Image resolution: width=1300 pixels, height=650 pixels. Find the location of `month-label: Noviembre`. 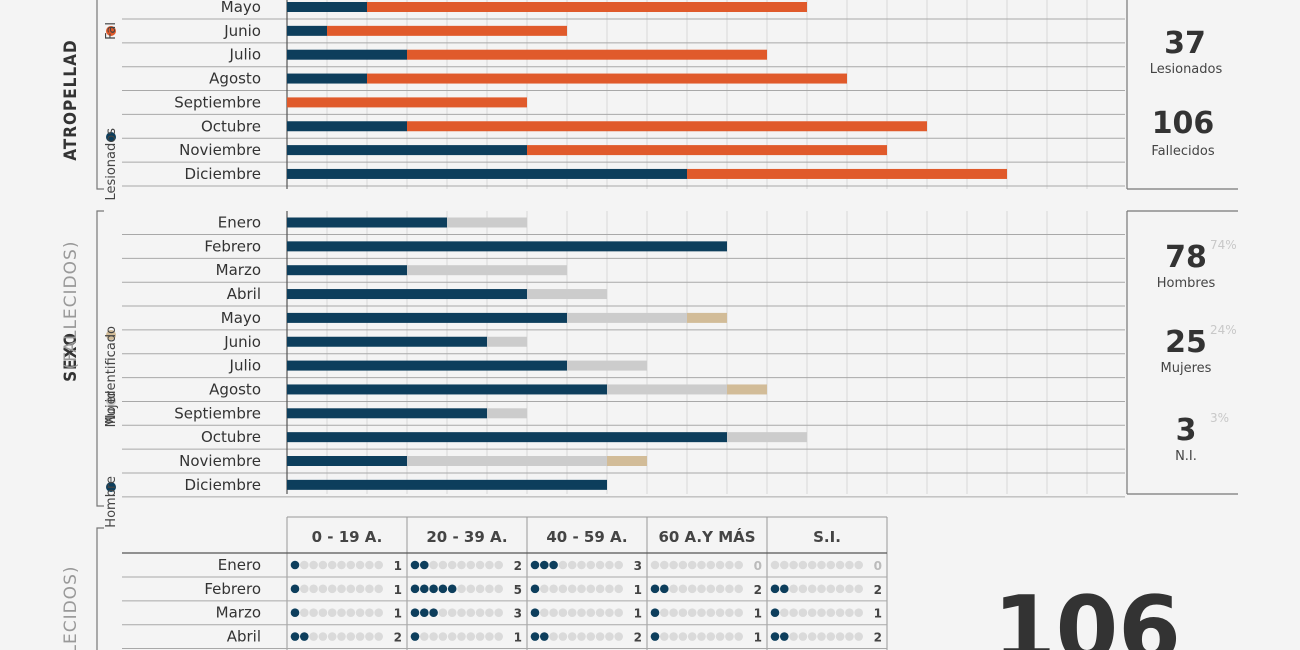

month-label: Noviembre is located at coordinates (220, 150).